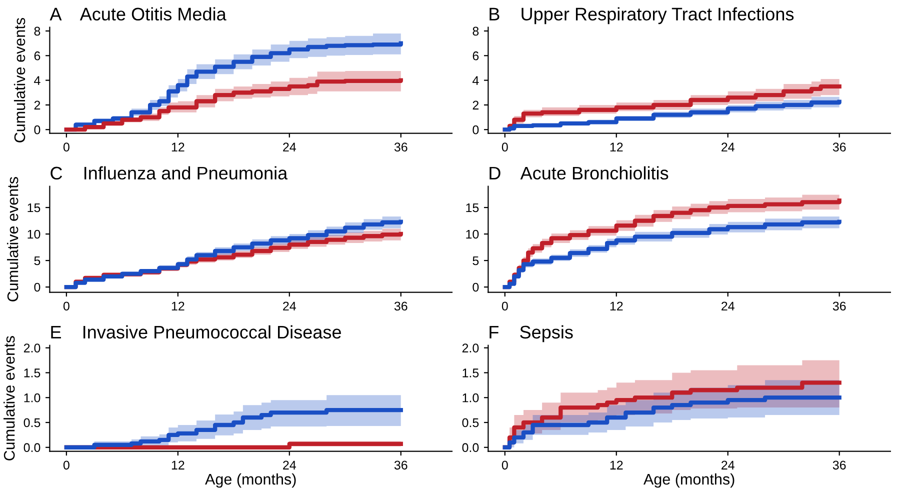 The width and height of the screenshot is (904, 496). I want to click on chart-title: B Upper Respiratory Tract Infections, so click(642, 15).